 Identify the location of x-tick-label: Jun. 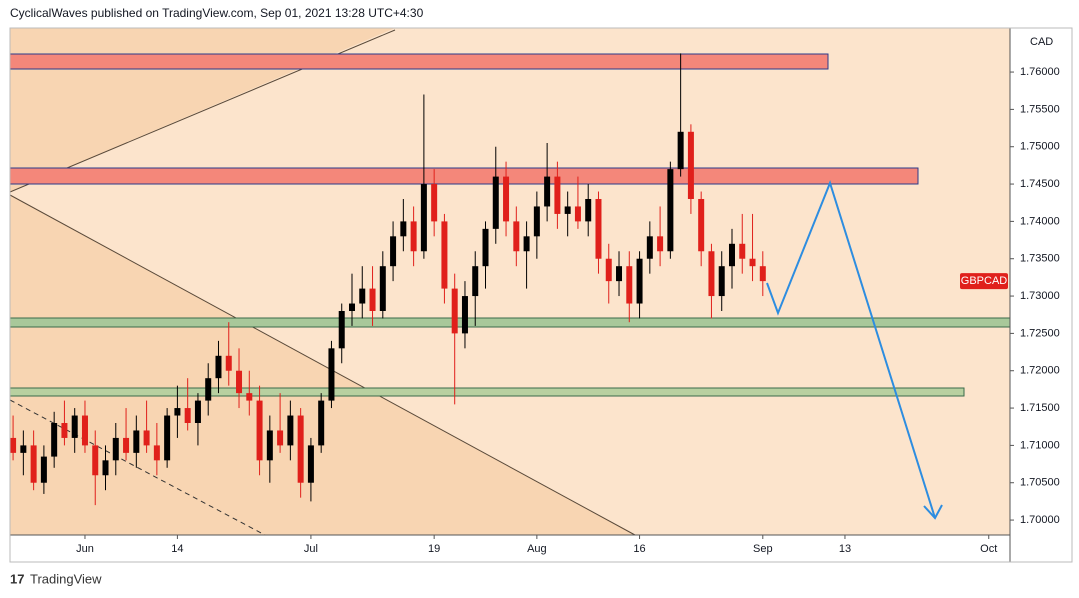
(85, 549).